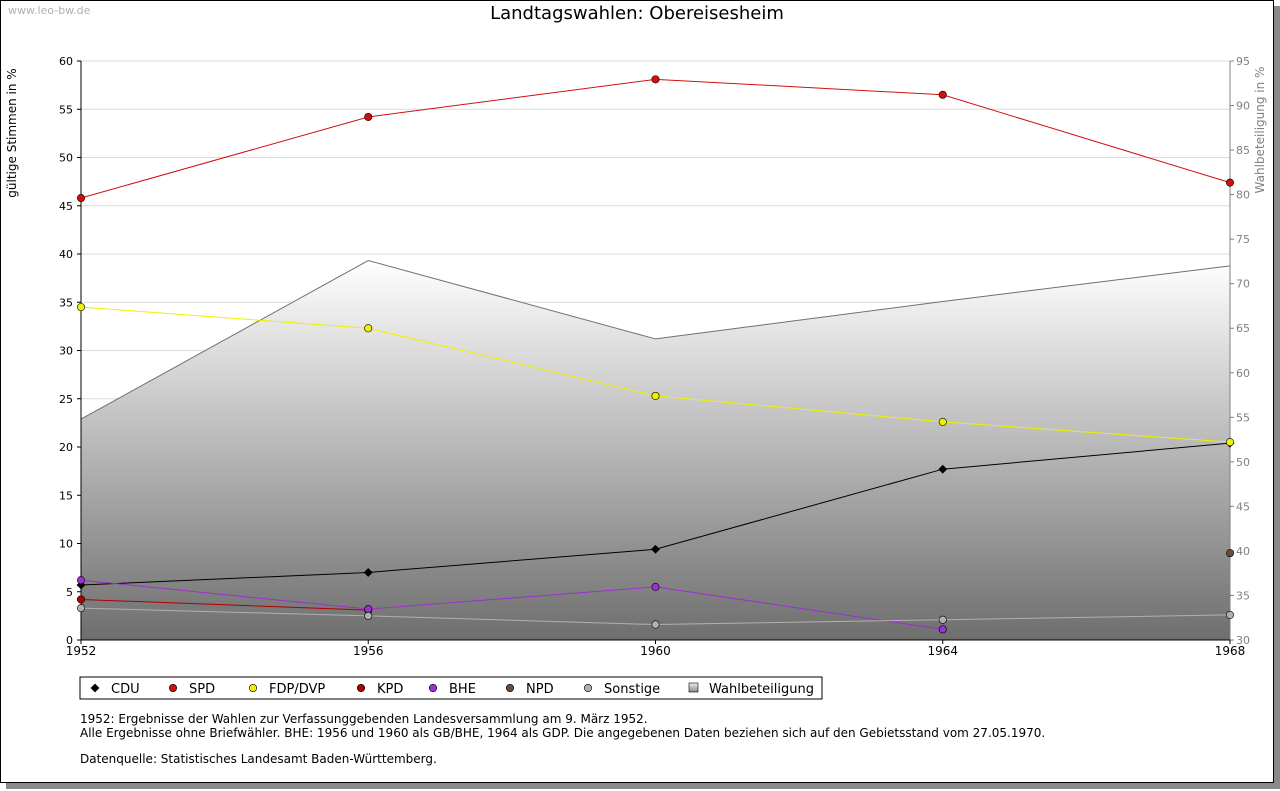  What do you see at coordinates (368, 651) in the screenshot?
I see `x-tick-label: 1956` at bounding box center [368, 651].